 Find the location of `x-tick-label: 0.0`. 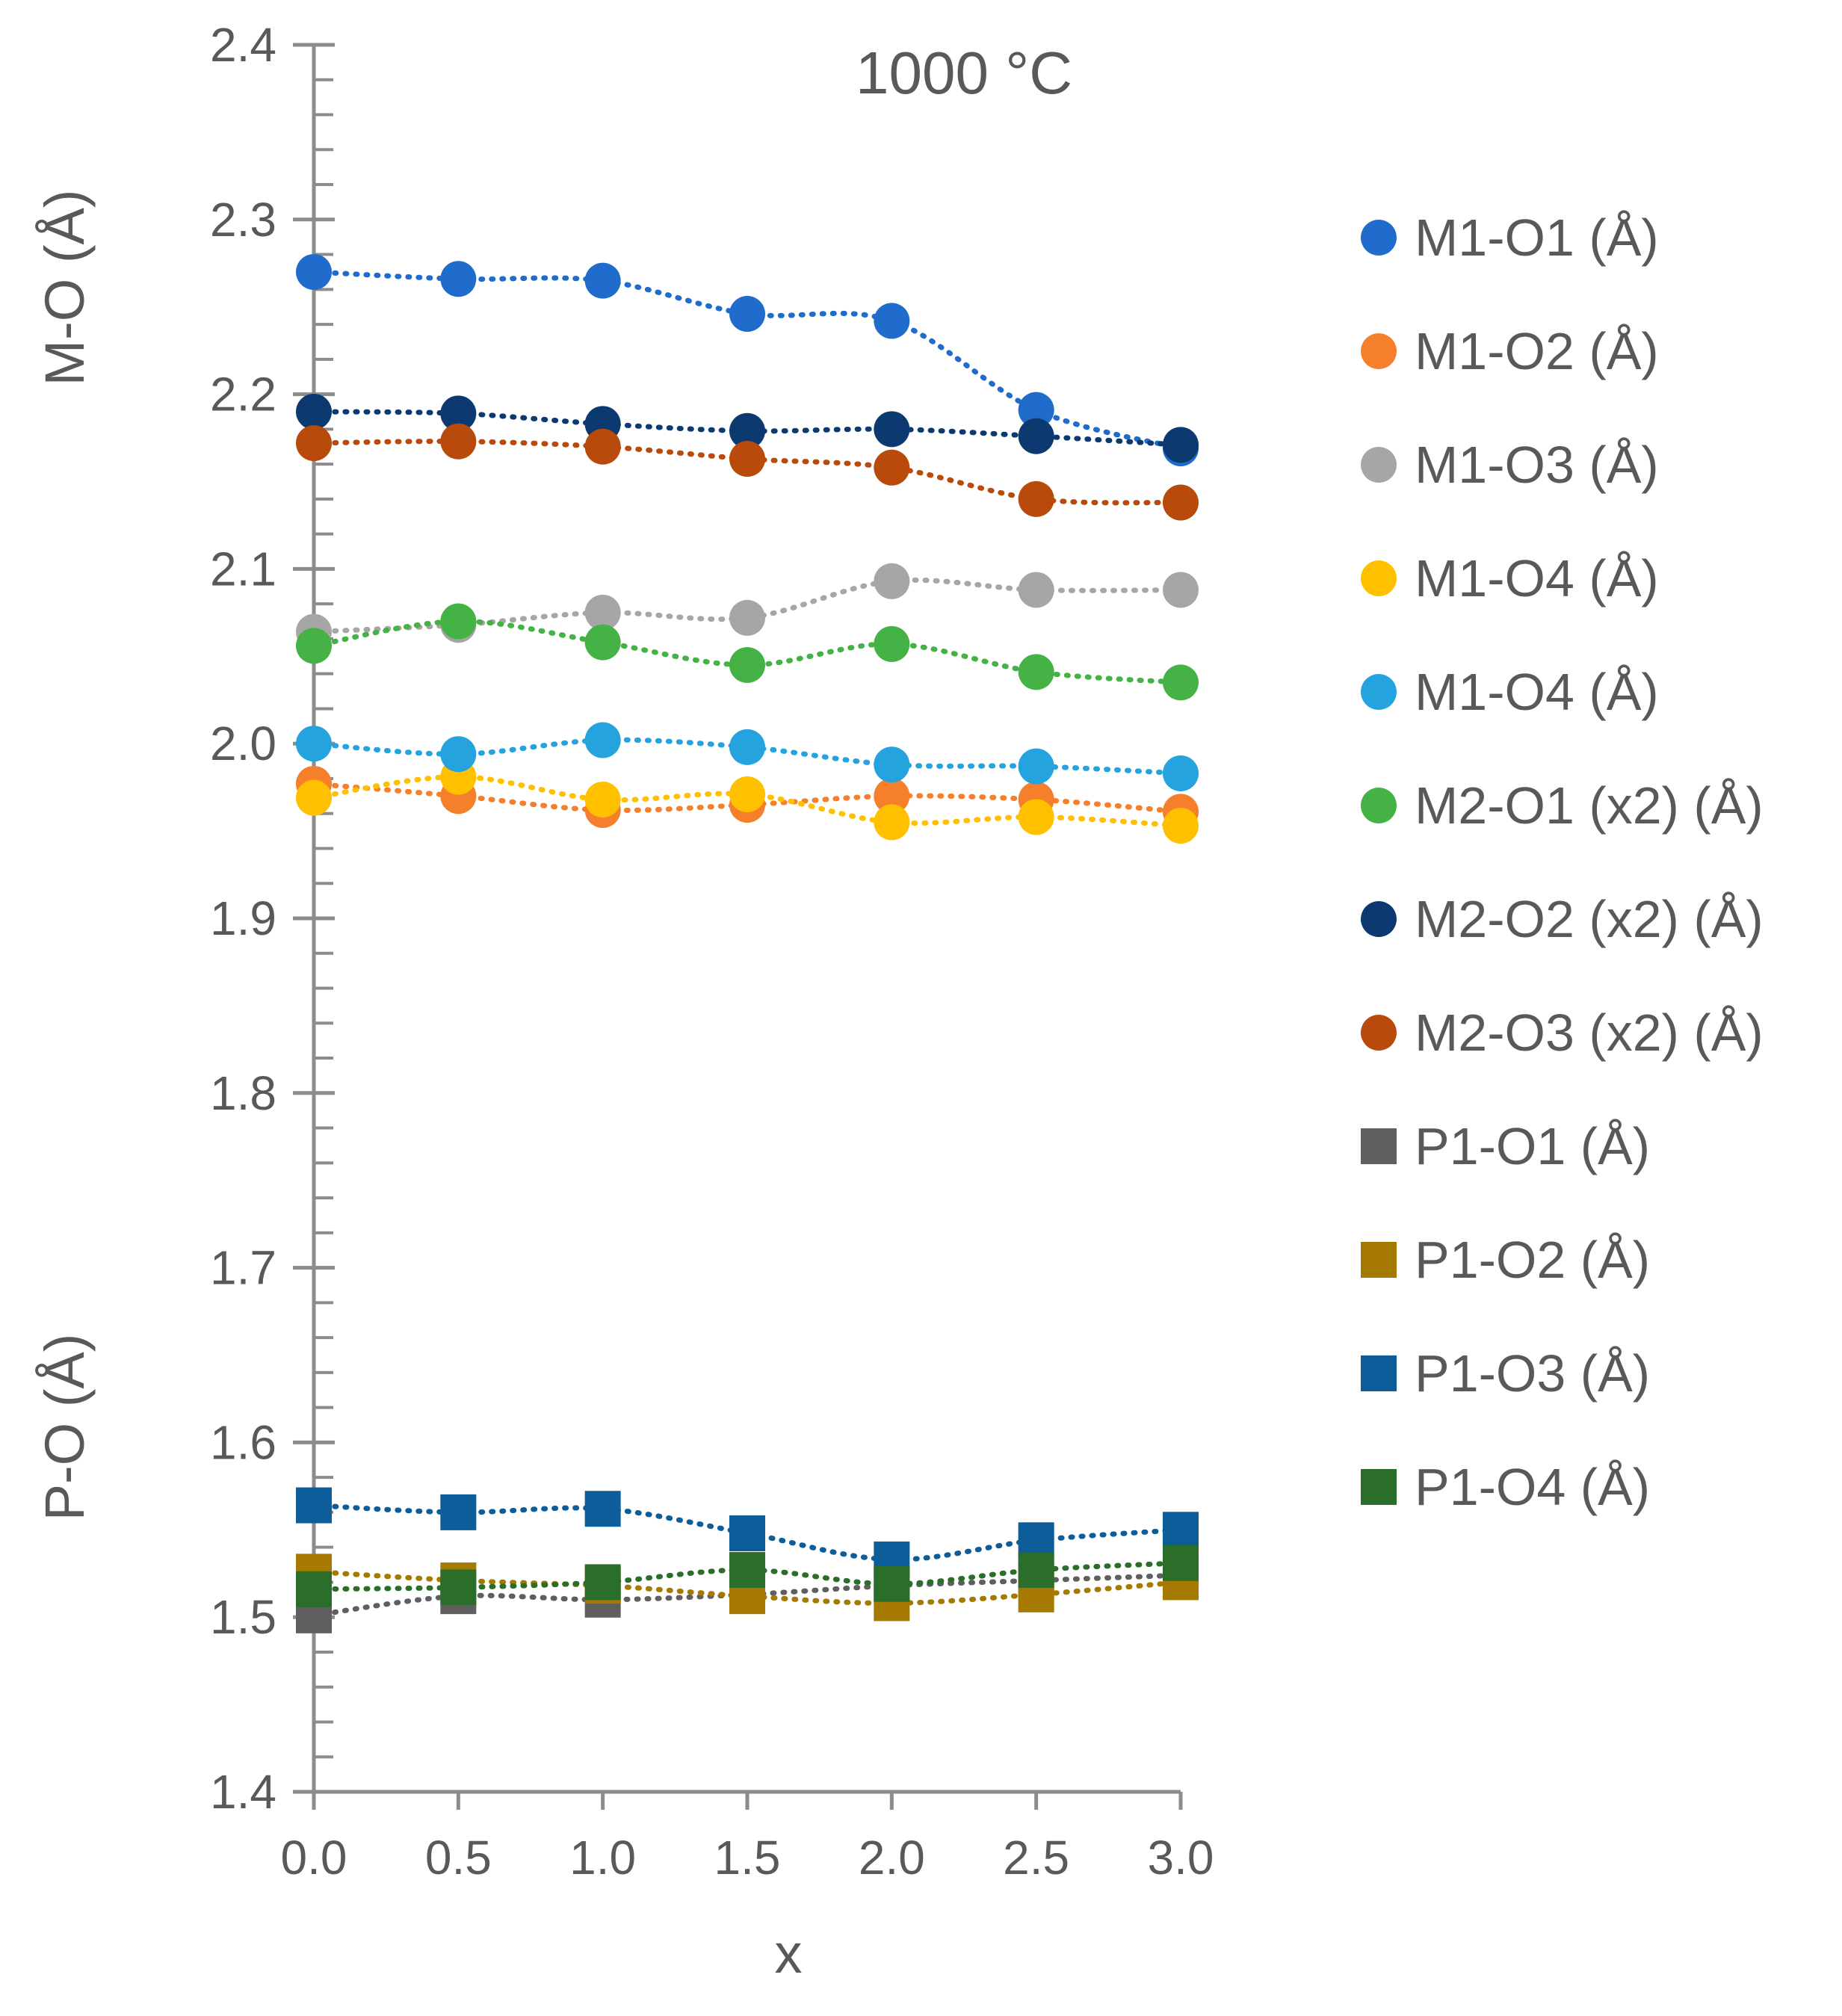

x-tick-label: 0.0 is located at coordinates (314, 1857).